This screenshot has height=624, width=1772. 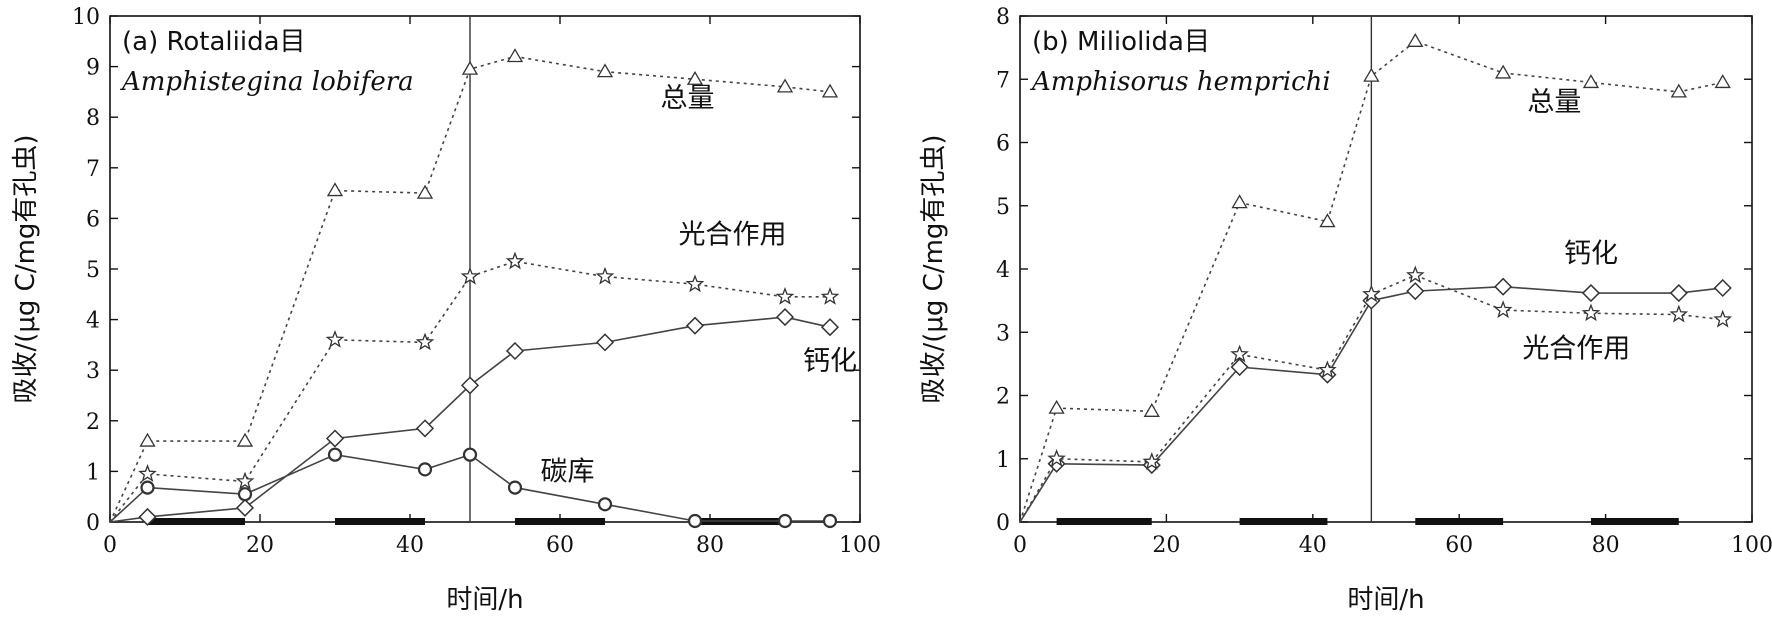 What do you see at coordinates (93, 169) in the screenshot?
I see `y-tick-label: 7` at bounding box center [93, 169].